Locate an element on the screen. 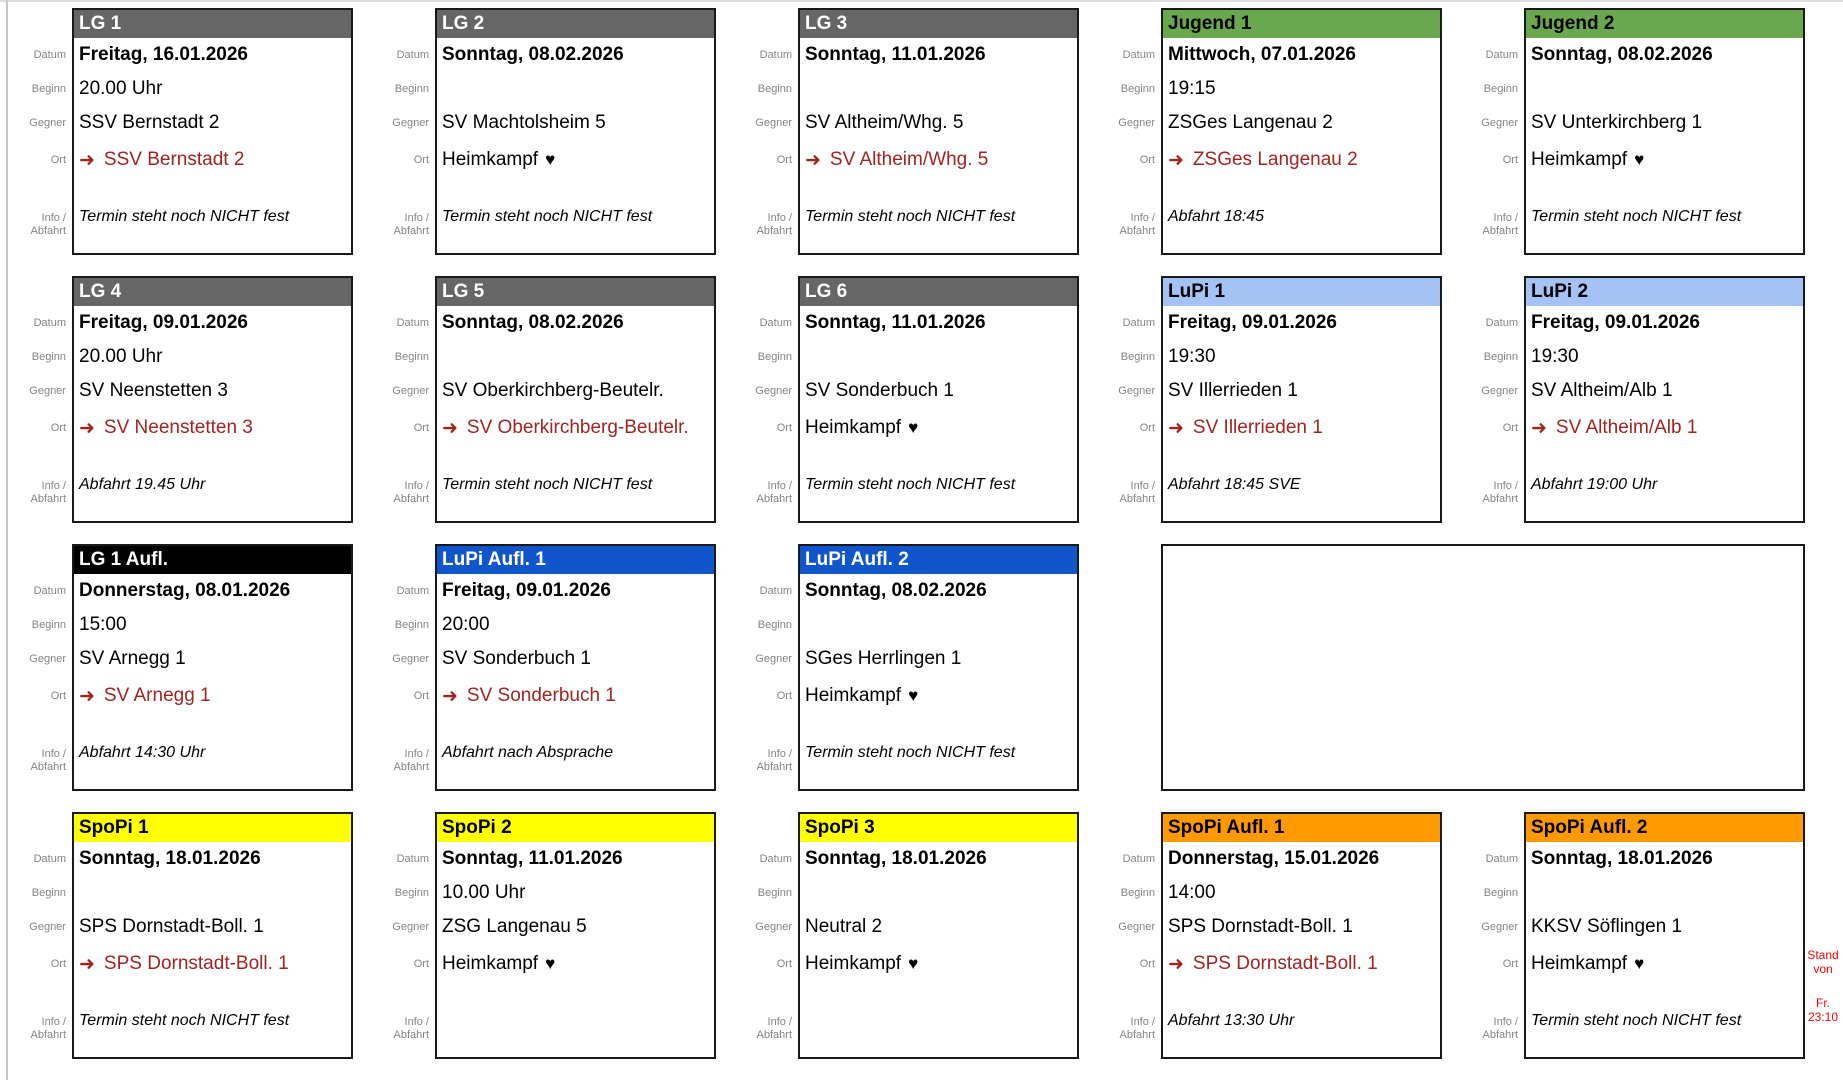  ort-text: SPS Dornstadt-Boll. 1 is located at coordinates (1285, 963).